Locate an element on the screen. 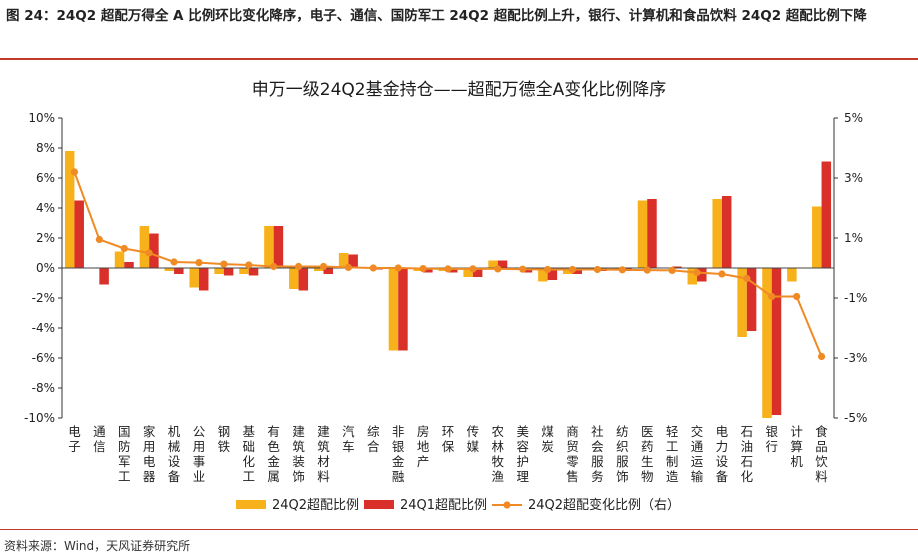 The height and width of the screenshot is (558, 918). category-label: 煤炭 is located at coordinates (547, 439).